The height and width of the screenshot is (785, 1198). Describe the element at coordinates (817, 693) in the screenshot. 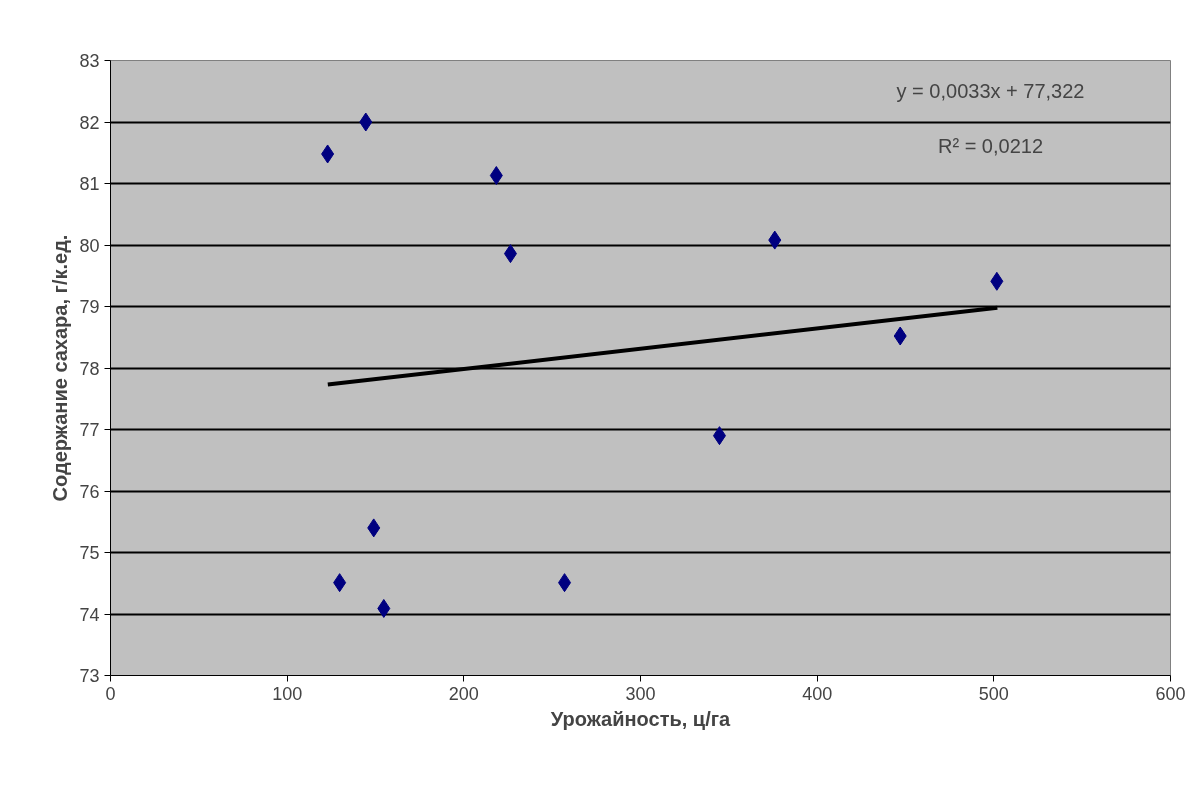

I see `x-tick-label: 400` at that location.